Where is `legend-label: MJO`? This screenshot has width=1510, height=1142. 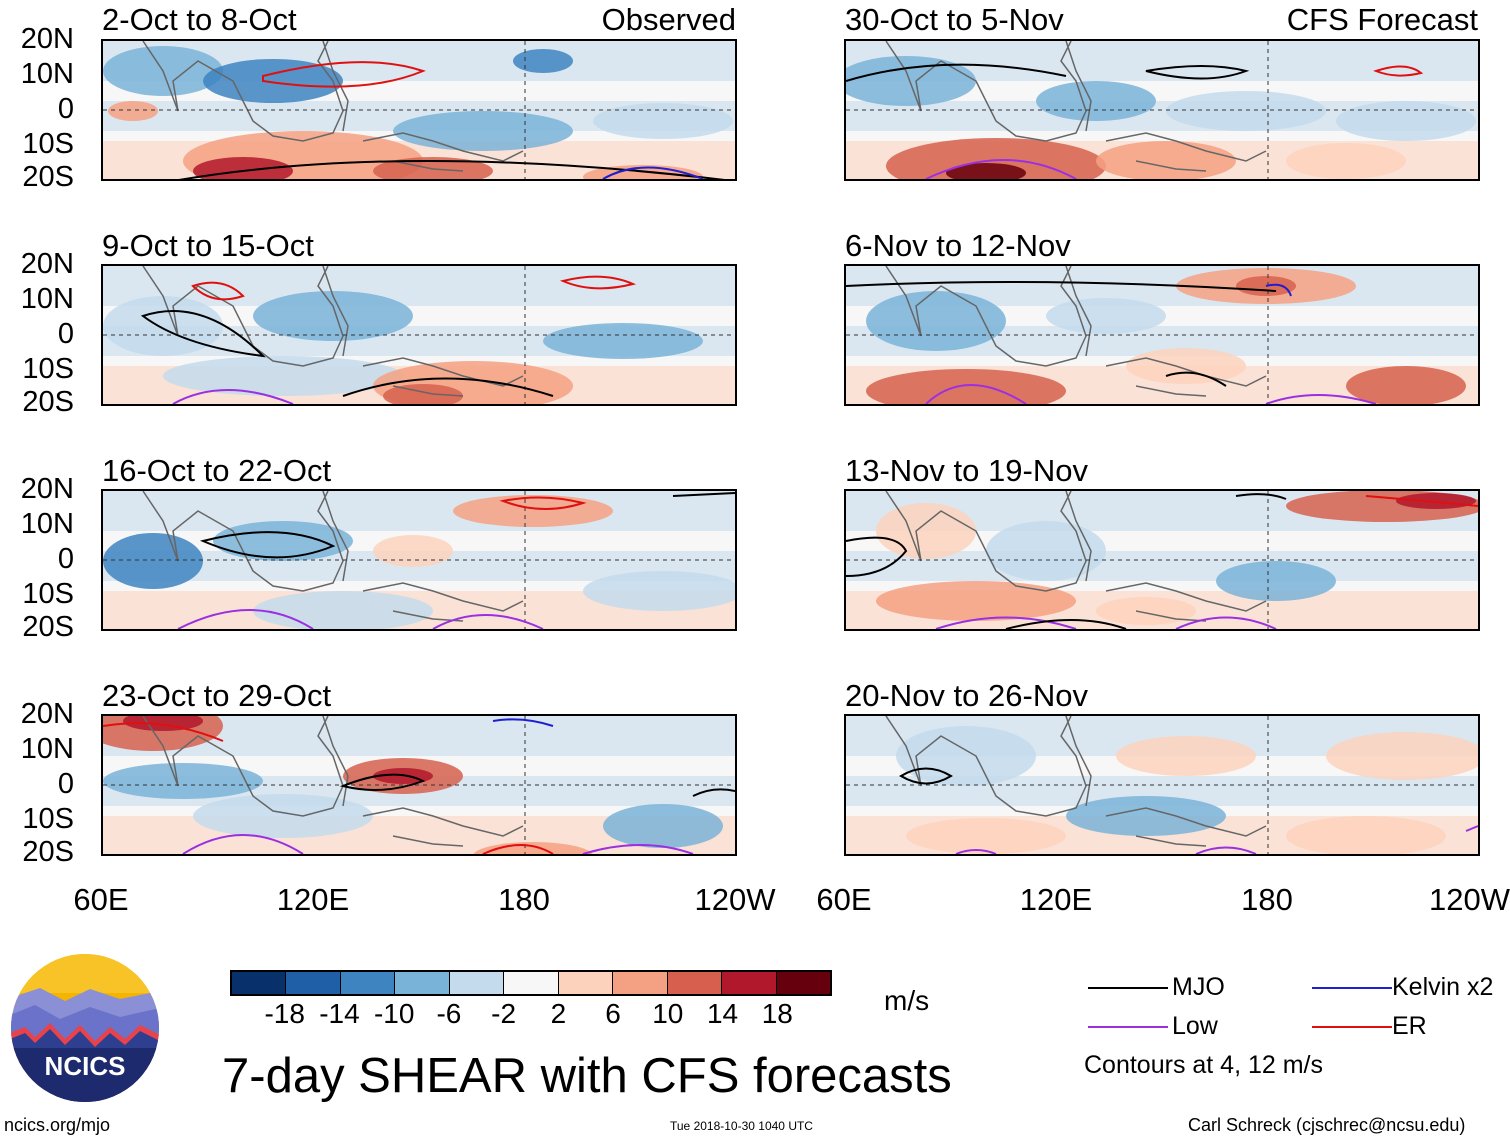 legend-label: MJO is located at coordinates (1198, 987).